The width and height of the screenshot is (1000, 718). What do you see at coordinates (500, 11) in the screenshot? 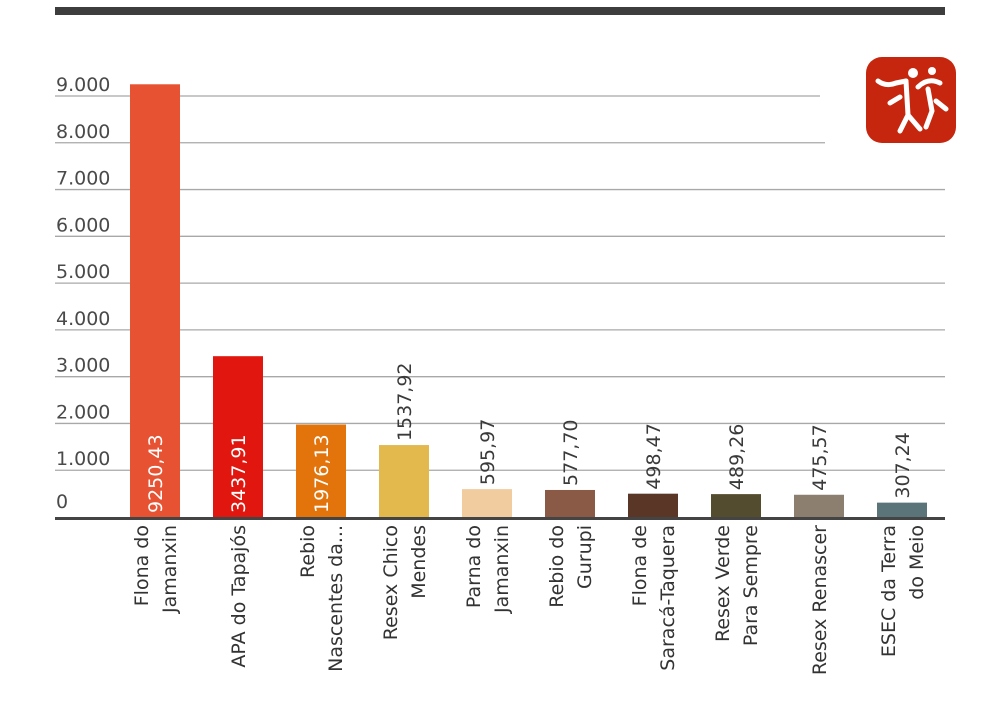
I see `header-rule` at bounding box center [500, 11].